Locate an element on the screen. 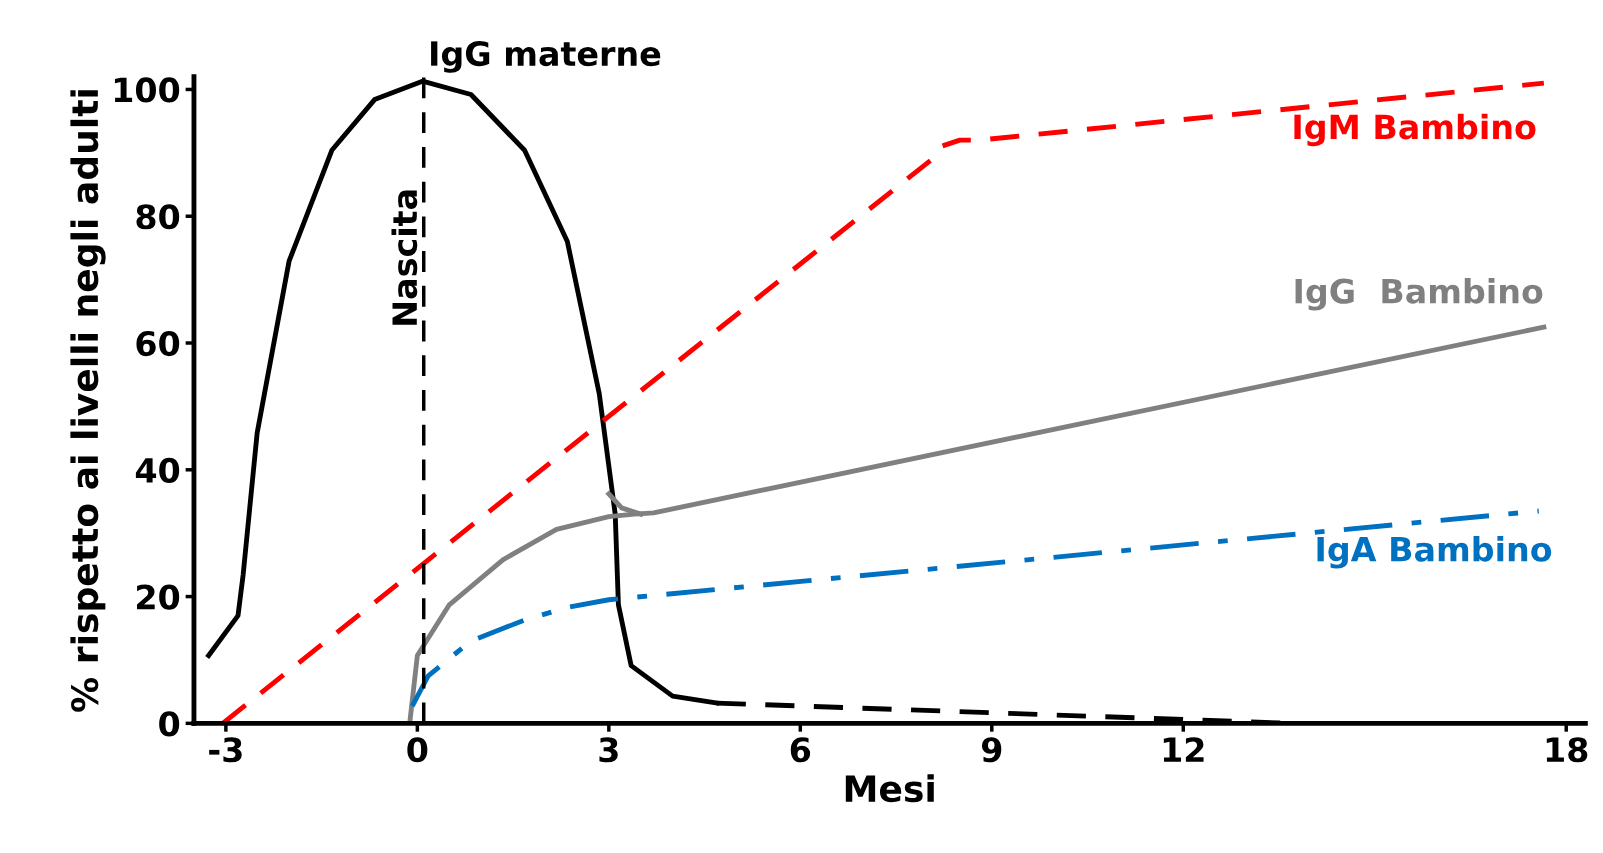 The width and height of the screenshot is (1603, 853). series-label: IgM Bambino is located at coordinates (1415, 130).